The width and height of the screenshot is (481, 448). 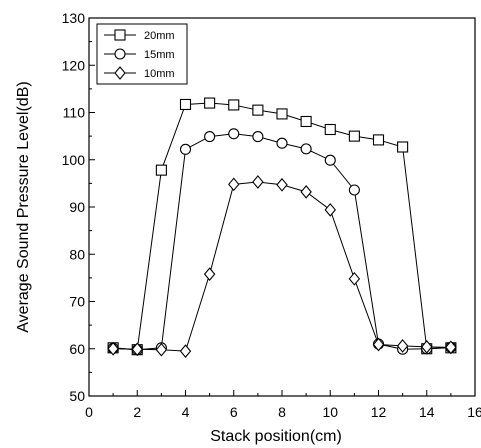 What do you see at coordinates (159, 36) in the screenshot?
I see `legend-label: 20mm` at bounding box center [159, 36].